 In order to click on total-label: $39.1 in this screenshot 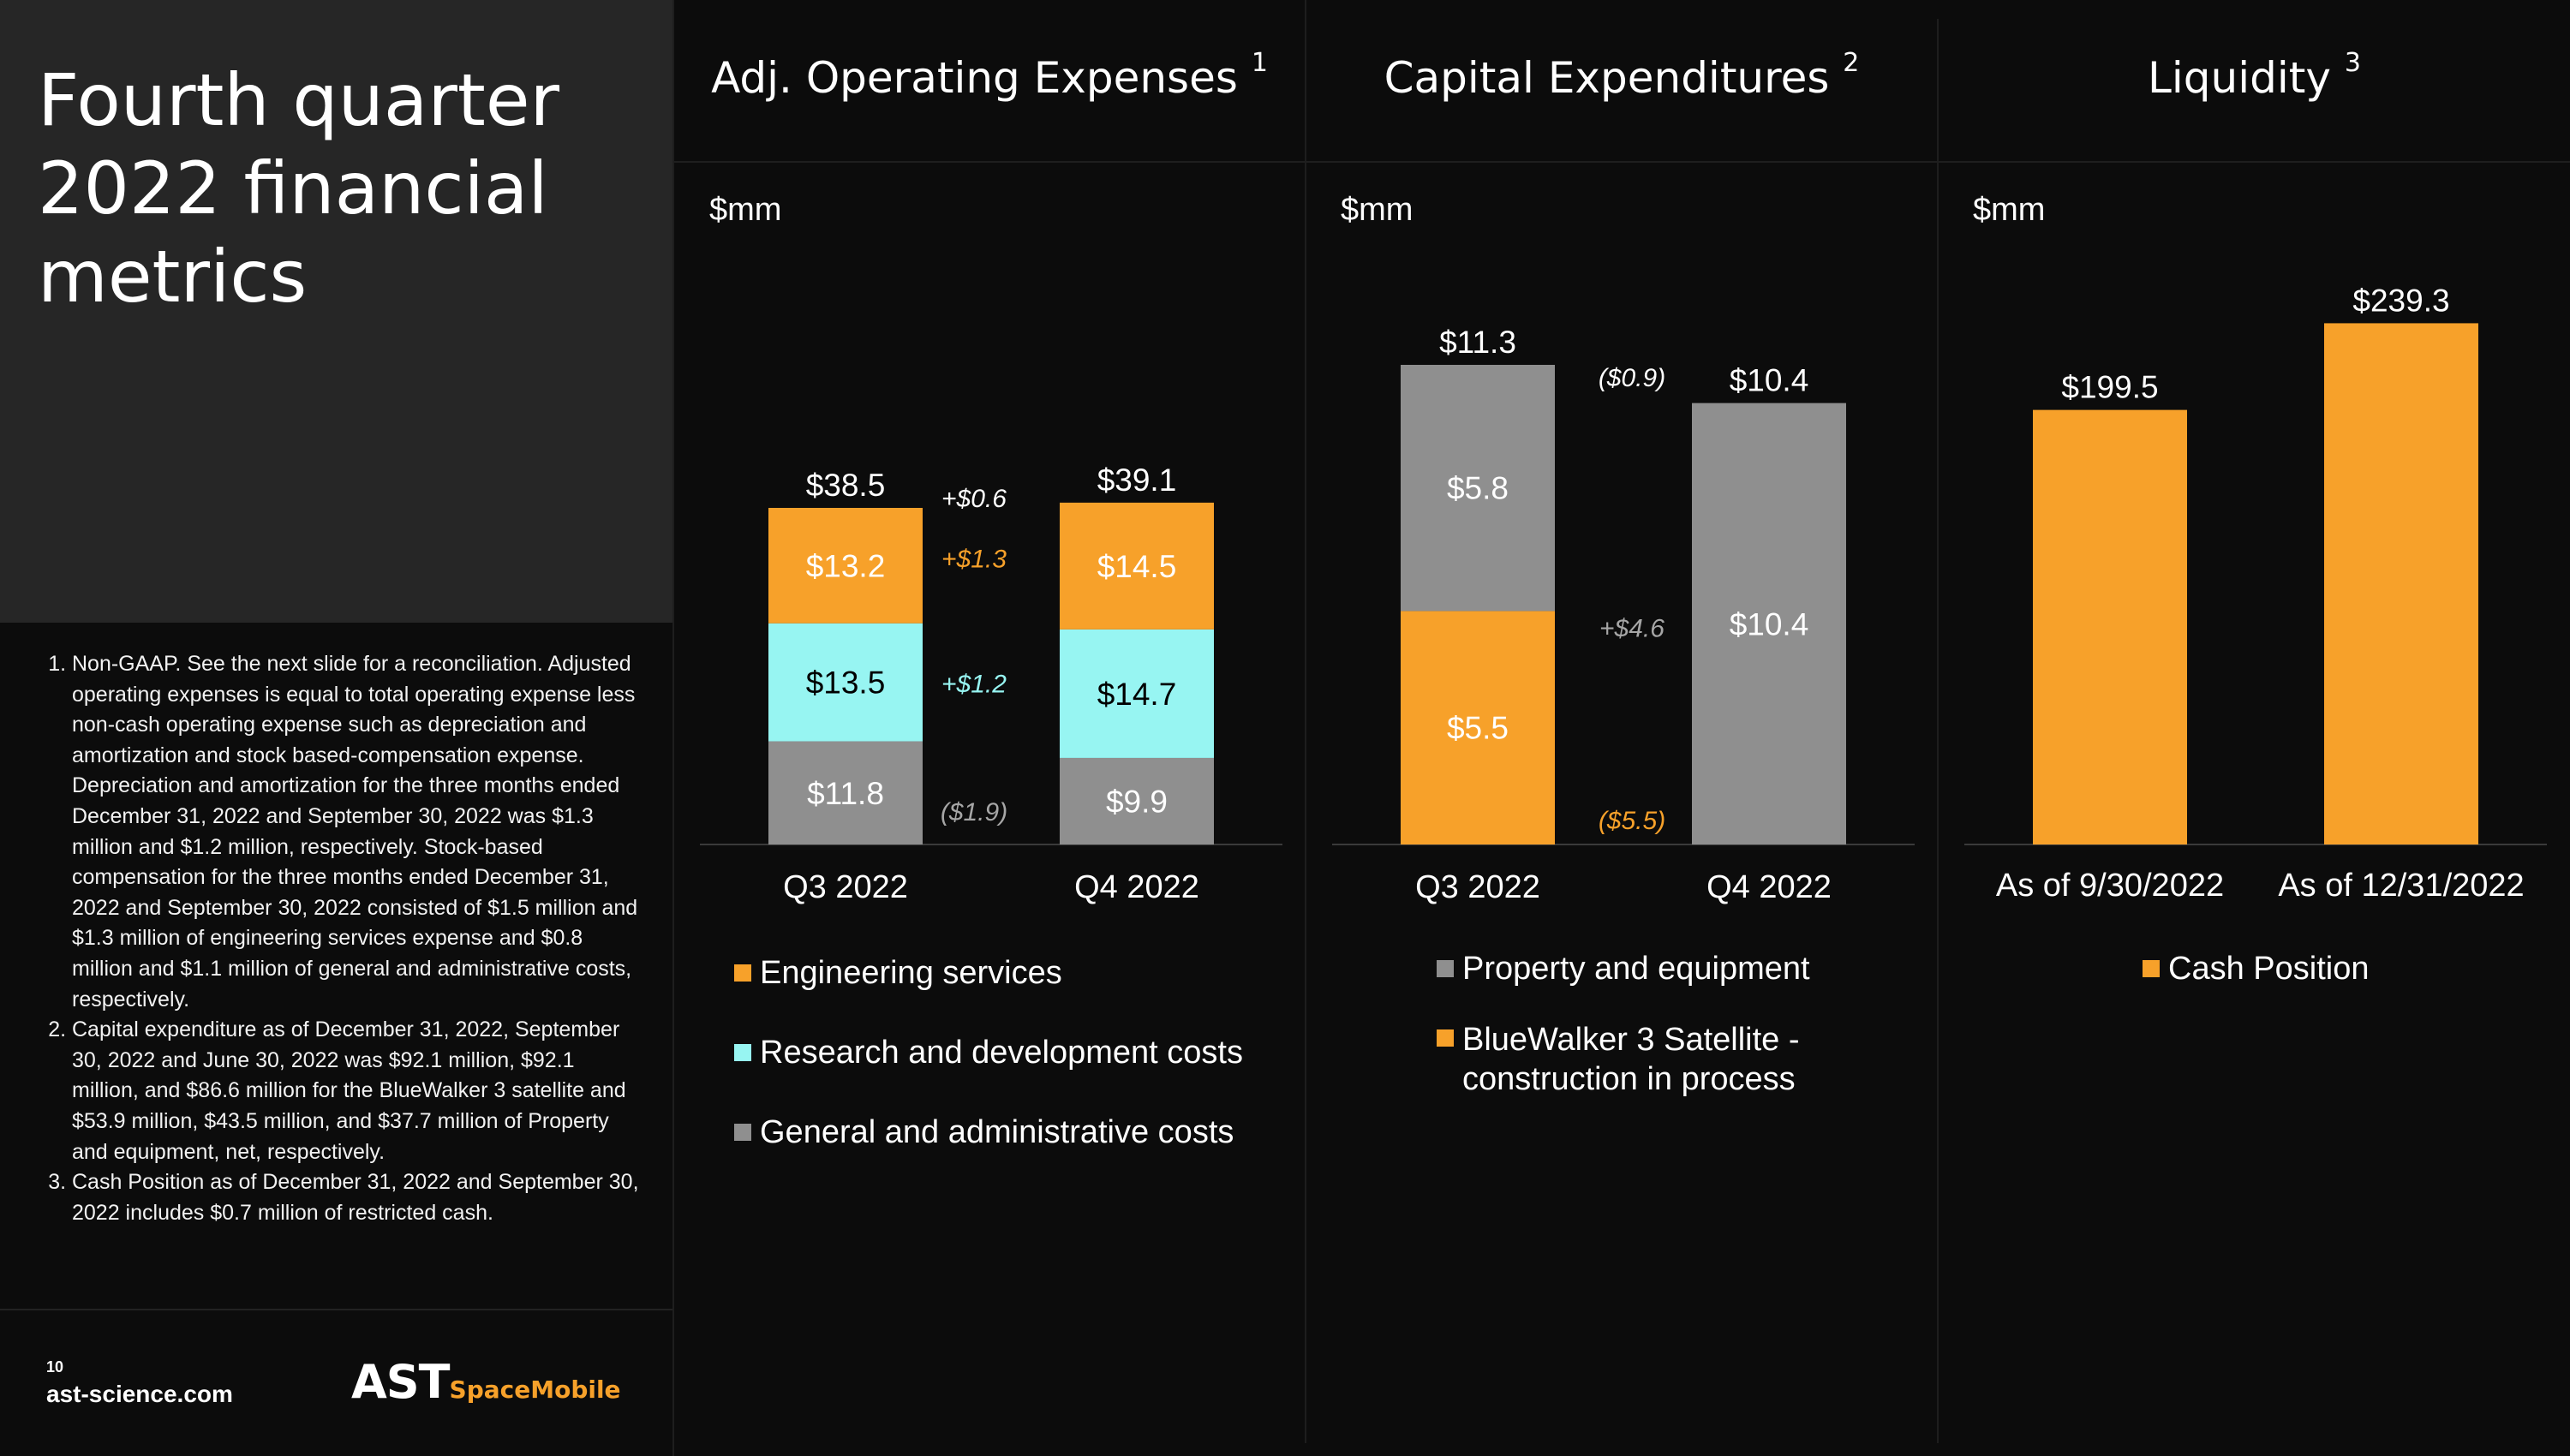, I will do `click(1137, 480)`.